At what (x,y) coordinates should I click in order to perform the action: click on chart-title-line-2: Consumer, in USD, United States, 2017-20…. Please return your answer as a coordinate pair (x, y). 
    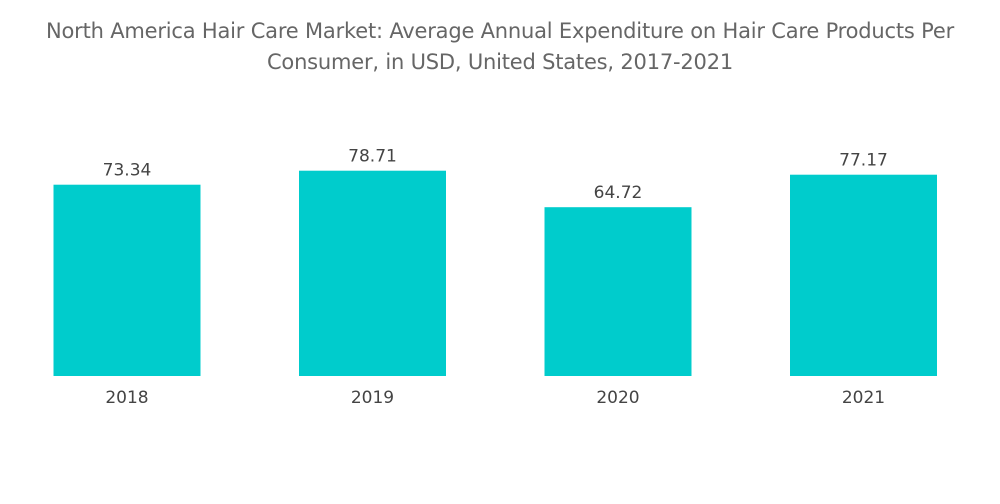
    Looking at the image, I should click on (500, 62).